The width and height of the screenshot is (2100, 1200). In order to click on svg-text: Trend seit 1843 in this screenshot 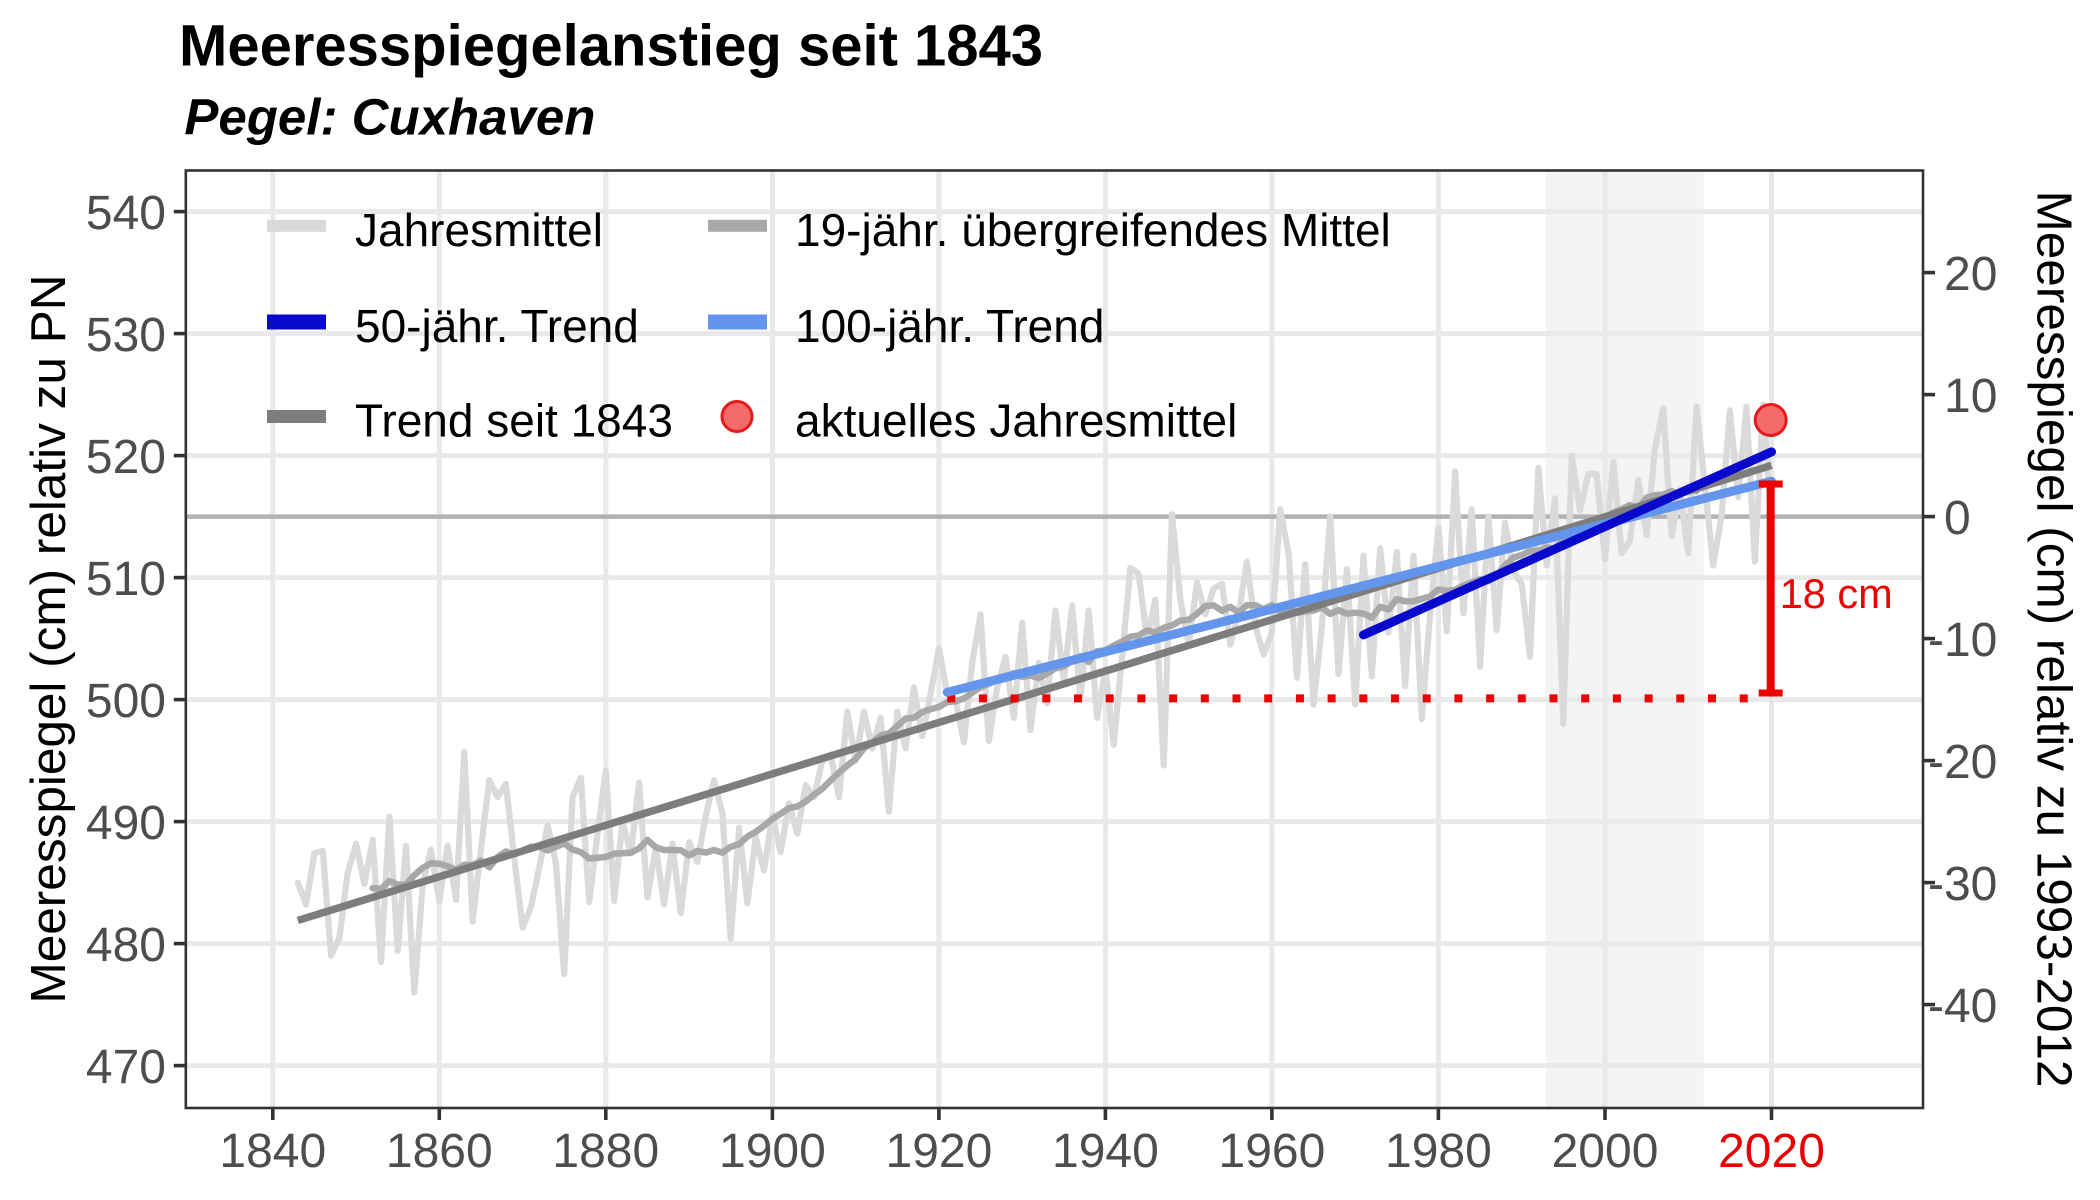, I will do `click(514, 421)`.